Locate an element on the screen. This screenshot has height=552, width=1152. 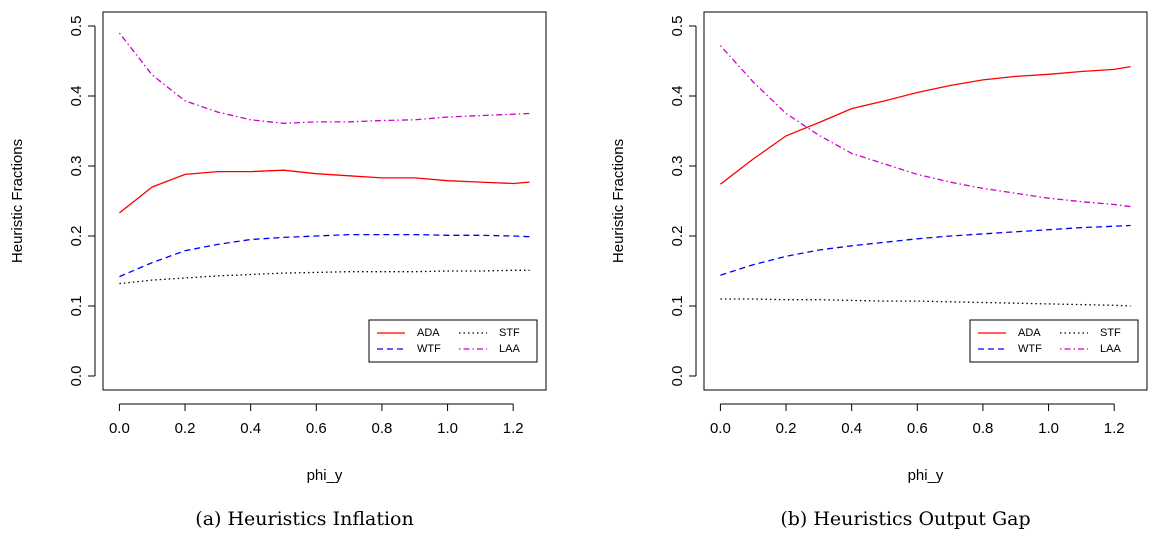
caption: (a) Heuristics Inflation is located at coordinates (304, 519).